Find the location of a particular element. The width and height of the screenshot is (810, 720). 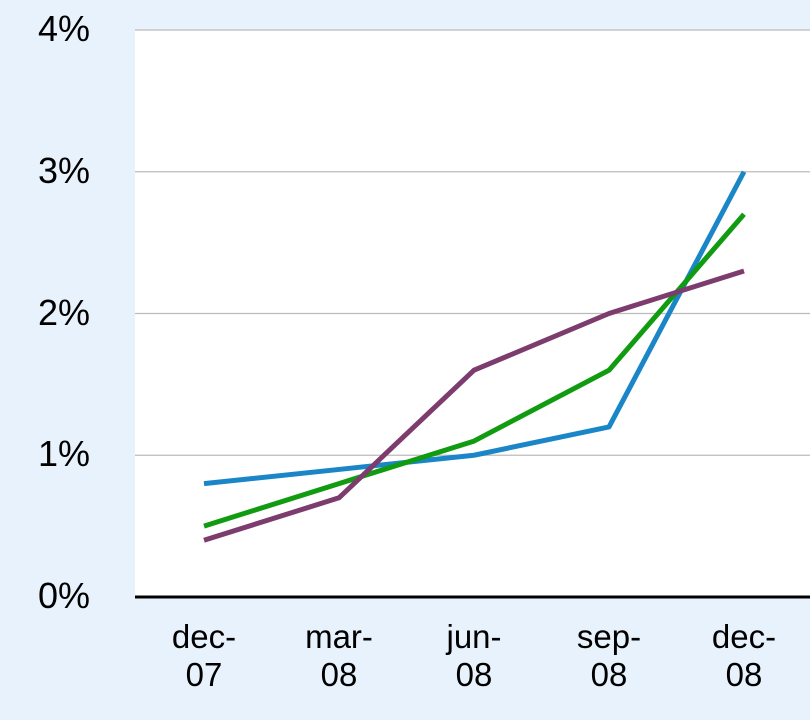

x-tick-label: sep-08 is located at coordinates (609, 655).